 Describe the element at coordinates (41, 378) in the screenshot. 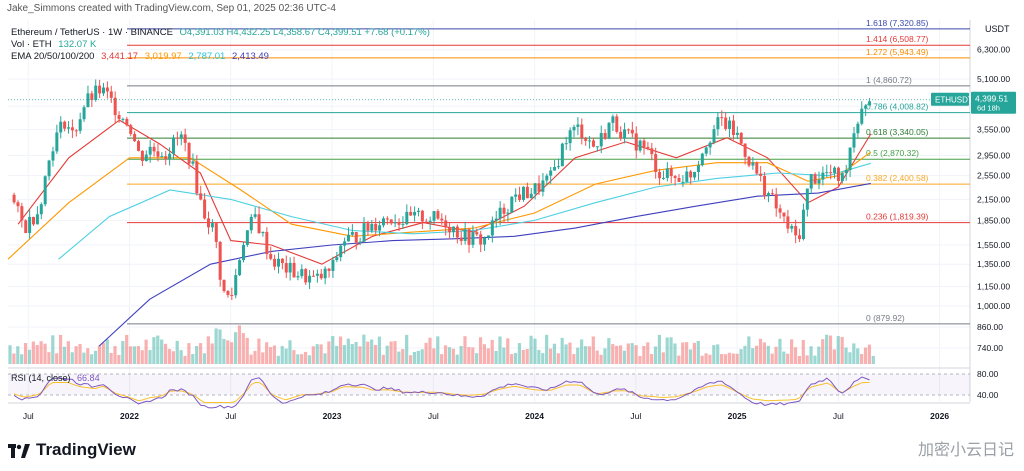

I see `rsi-label: RSI (14, close)` at that location.